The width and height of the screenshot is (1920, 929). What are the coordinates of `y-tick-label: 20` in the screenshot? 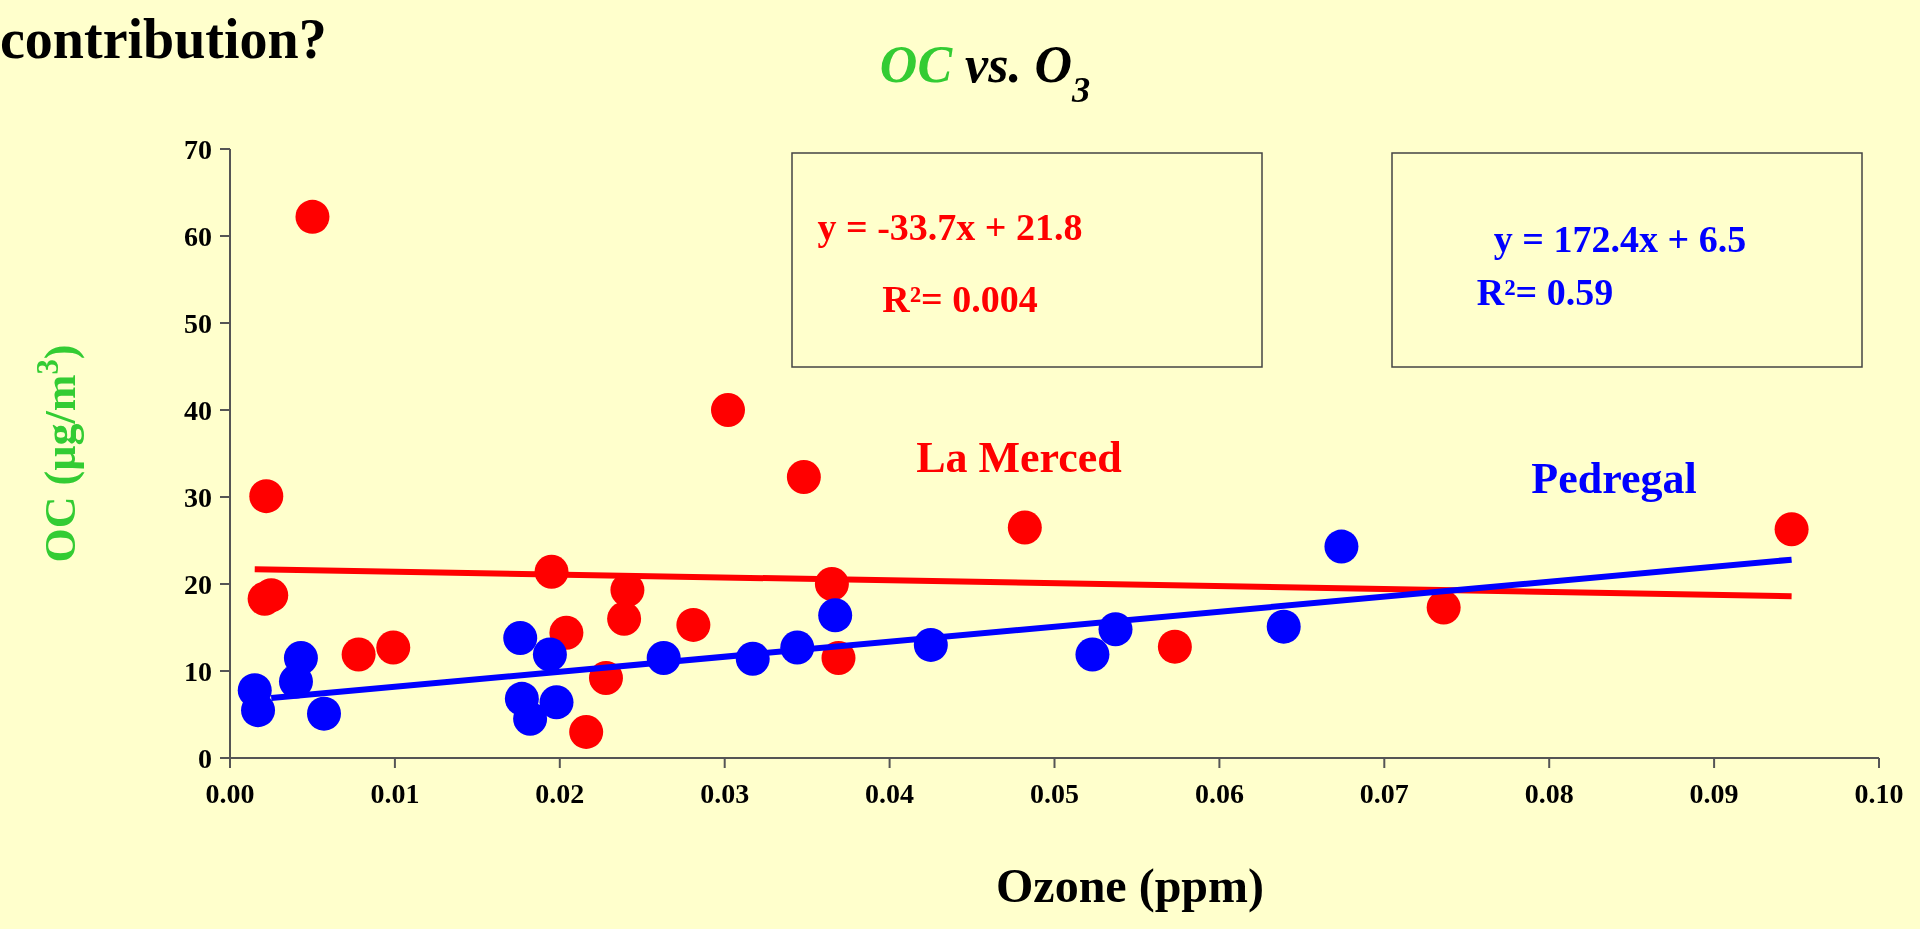 It's located at (198, 584).